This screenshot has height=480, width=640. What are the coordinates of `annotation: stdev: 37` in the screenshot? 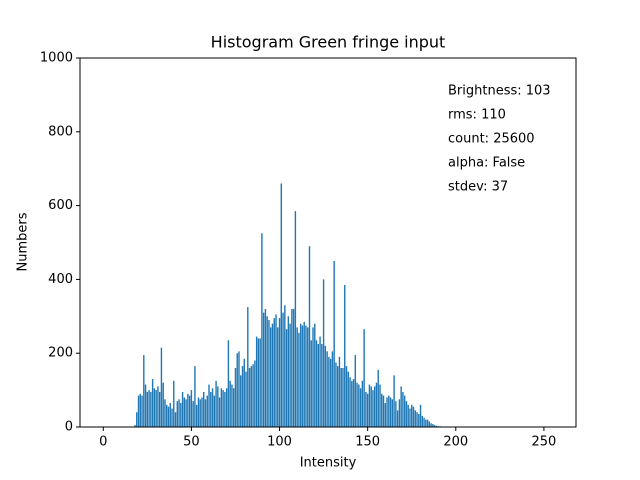 It's located at (478, 187).